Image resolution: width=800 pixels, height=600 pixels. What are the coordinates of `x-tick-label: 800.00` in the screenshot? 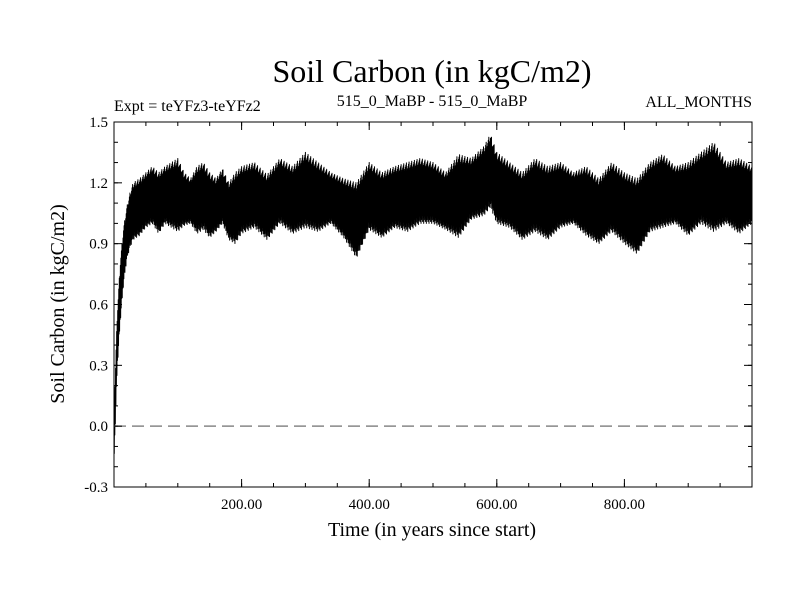 It's located at (624, 505).